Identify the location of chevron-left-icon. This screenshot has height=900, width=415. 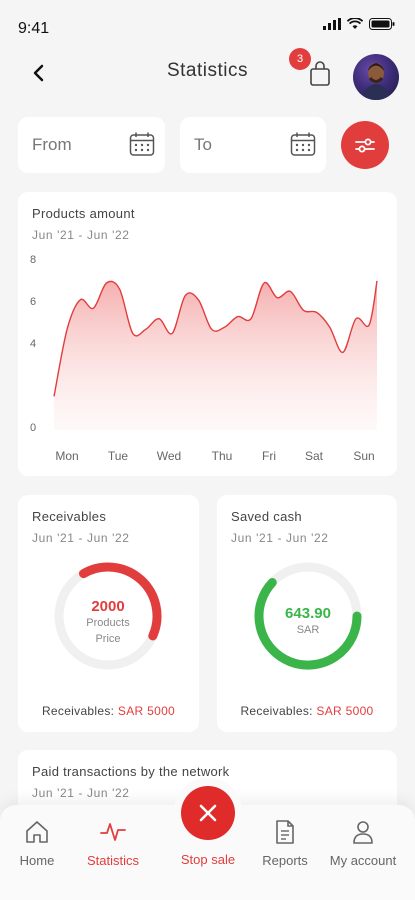
(38, 73).